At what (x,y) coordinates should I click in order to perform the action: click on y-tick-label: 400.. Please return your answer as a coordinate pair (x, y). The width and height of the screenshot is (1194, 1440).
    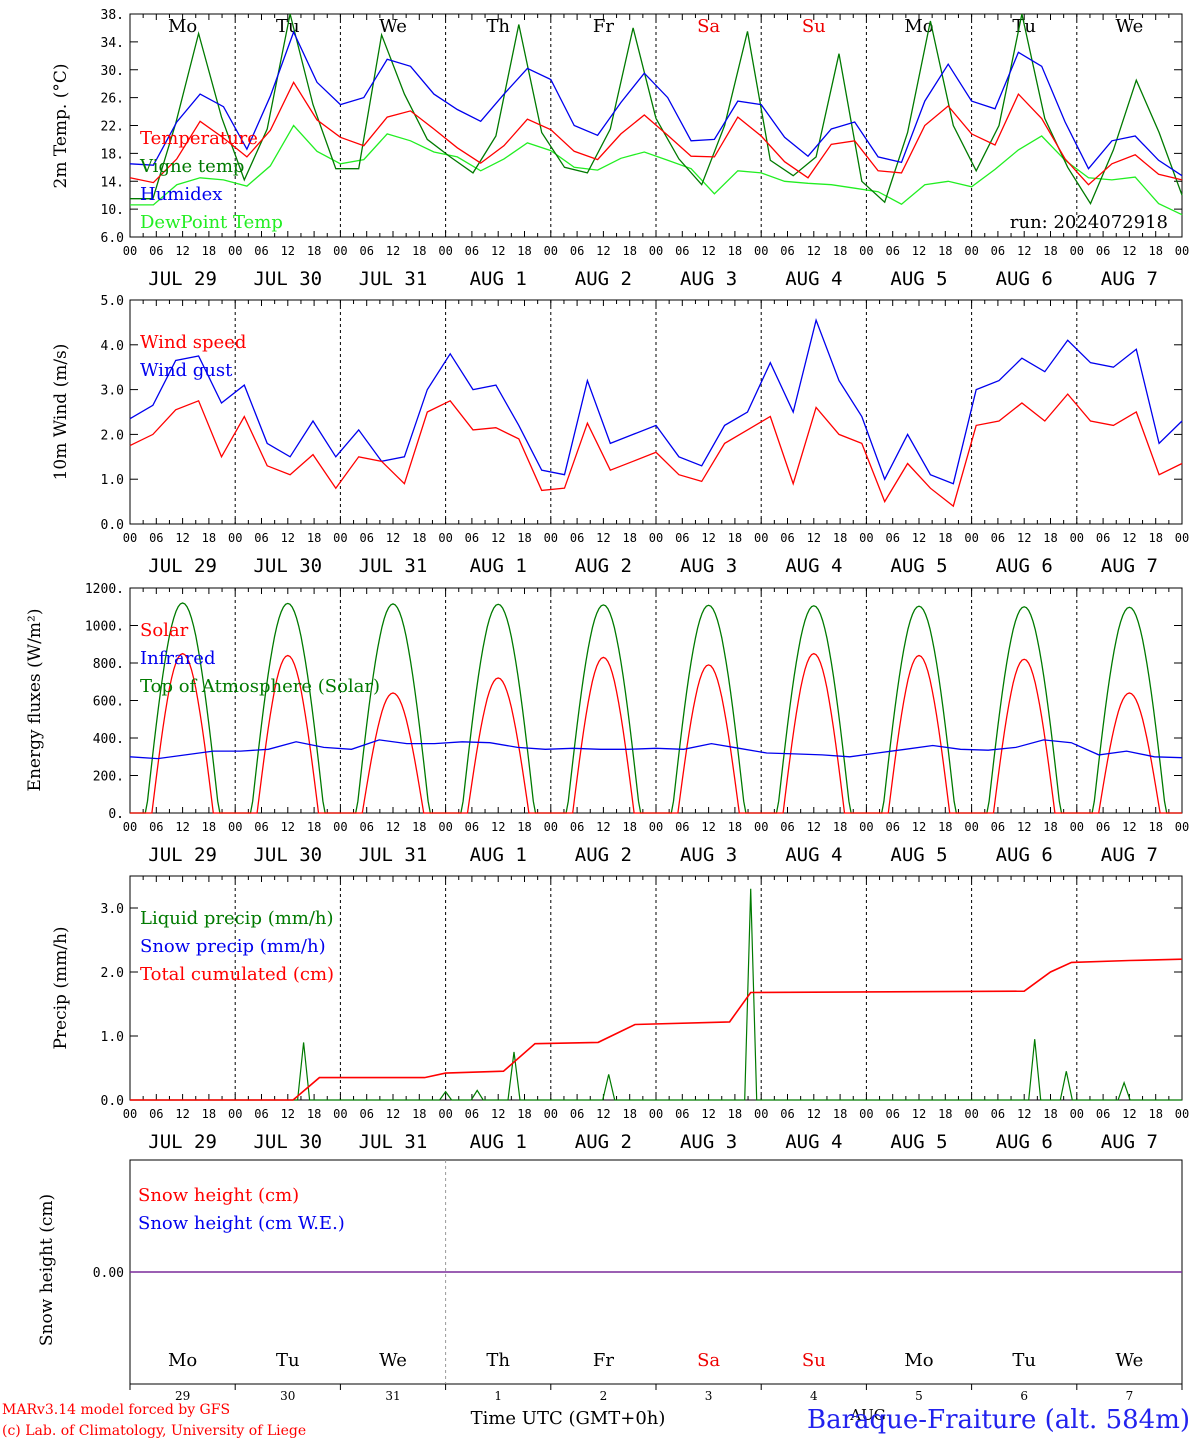
    Looking at the image, I should click on (108, 739).